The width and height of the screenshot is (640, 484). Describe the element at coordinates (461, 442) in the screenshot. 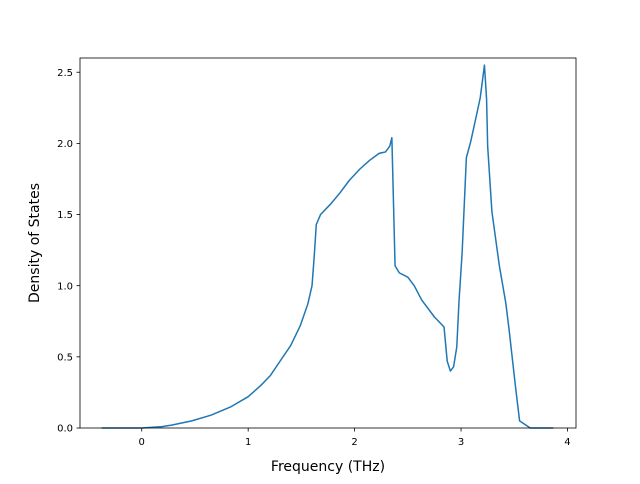

I see `x-tick-label: 3` at that location.